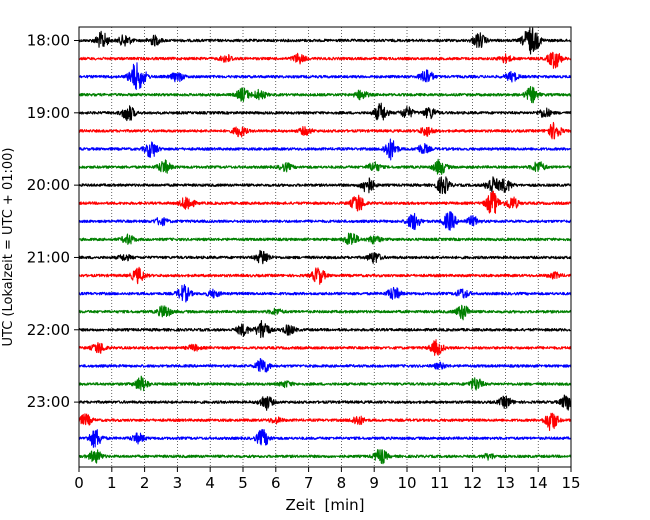 This screenshot has width=650, height=520. Describe the element at coordinates (472, 483) in the screenshot. I see `x-tick-label: 12` at that location.